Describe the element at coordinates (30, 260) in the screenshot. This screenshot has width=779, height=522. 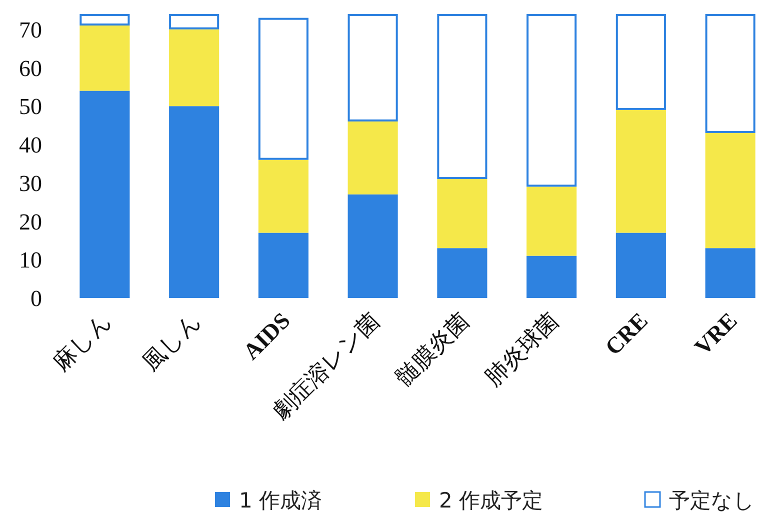
I see `y-tick-label: 10` at that location.